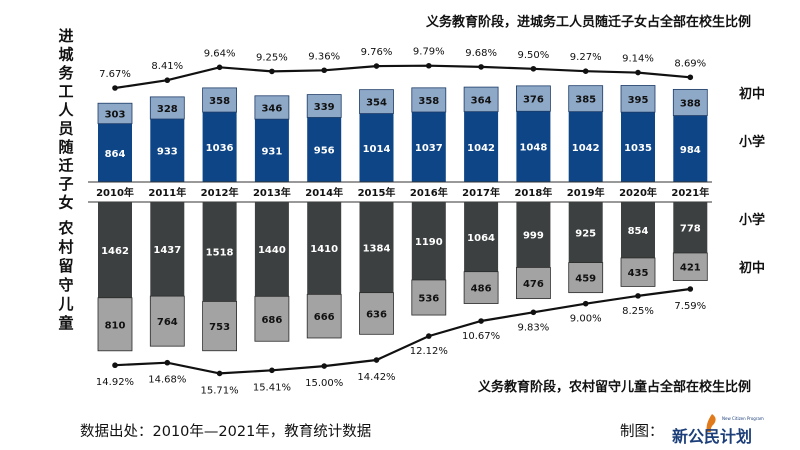  What do you see at coordinates (534, 327) in the screenshot?
I see `bottom-ratio-label: 9.83%` at bounding box center [534, 327].